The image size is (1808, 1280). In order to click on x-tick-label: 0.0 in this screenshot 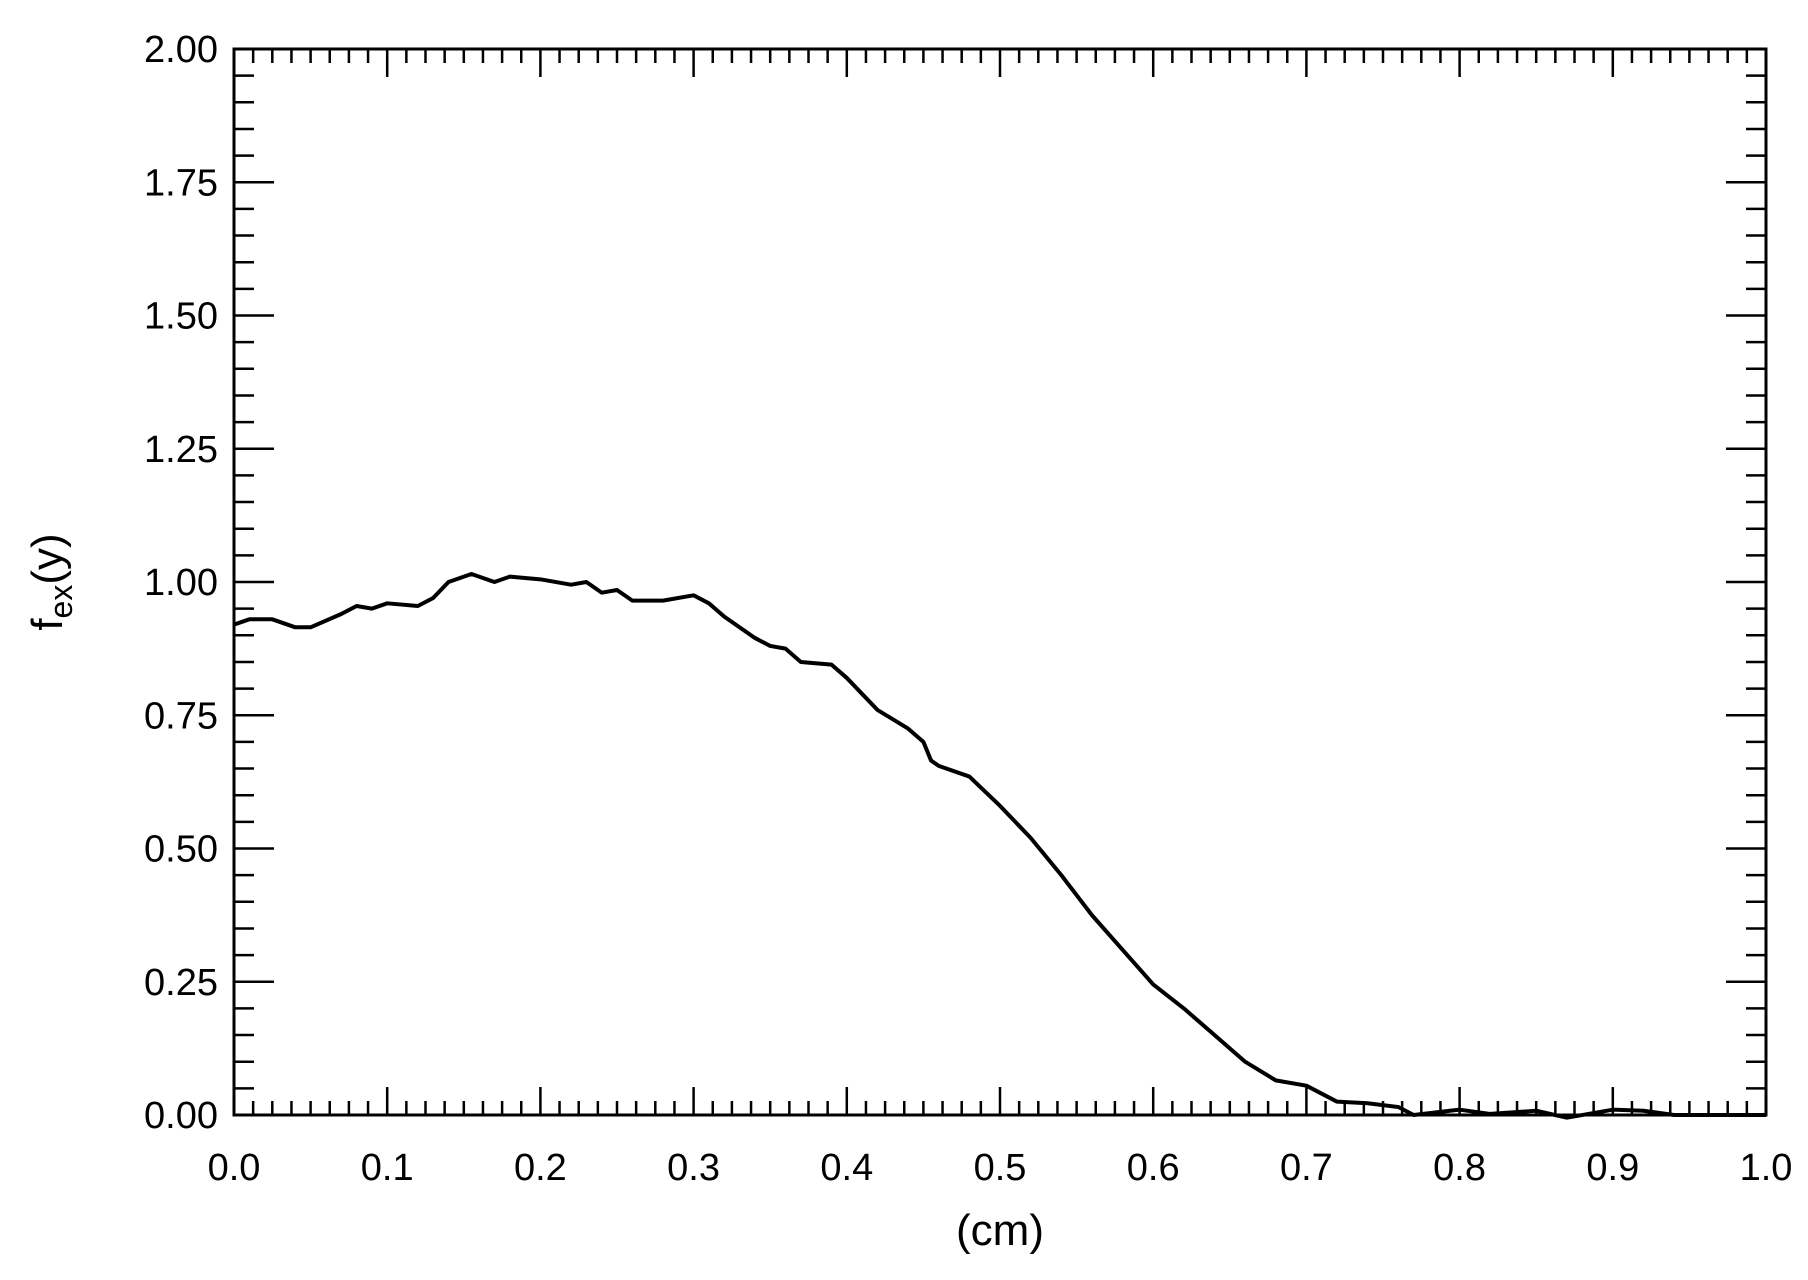, I will do `click(234, 1168)`.